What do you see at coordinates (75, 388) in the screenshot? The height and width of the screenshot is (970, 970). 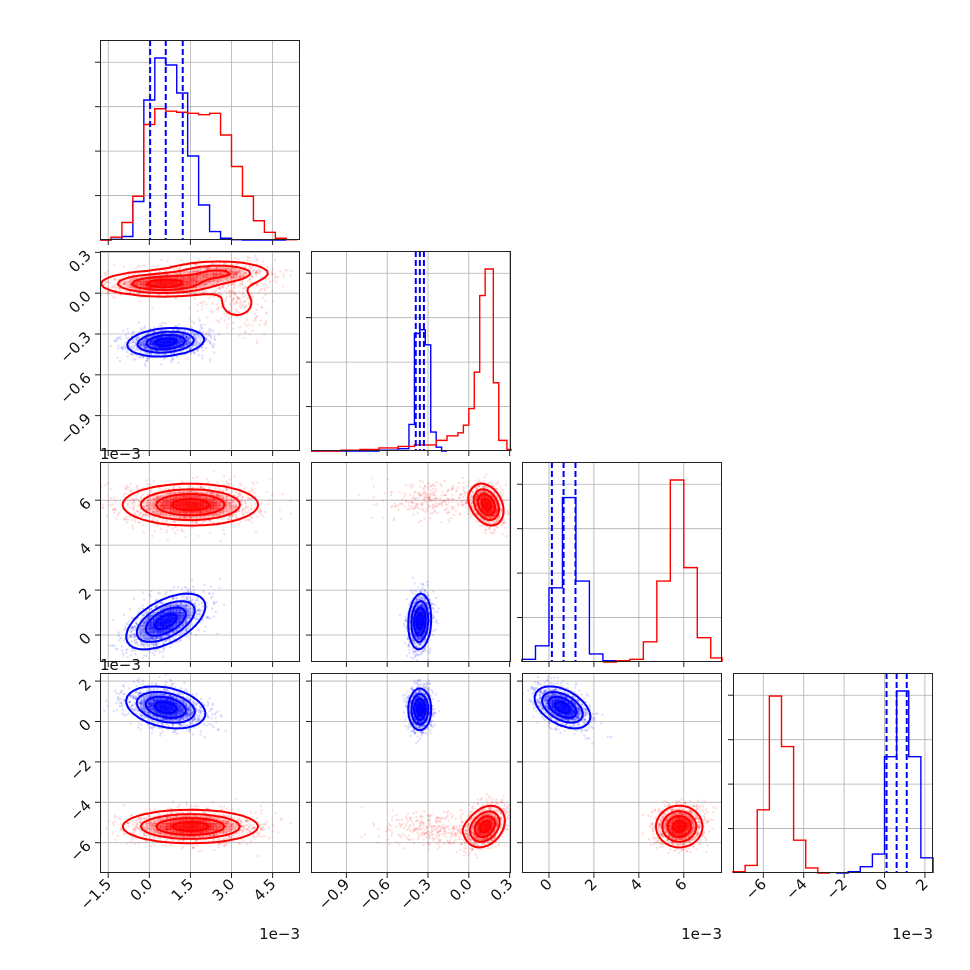 I see `y-tick-label: −0.6` at bounding box center [75, 388].